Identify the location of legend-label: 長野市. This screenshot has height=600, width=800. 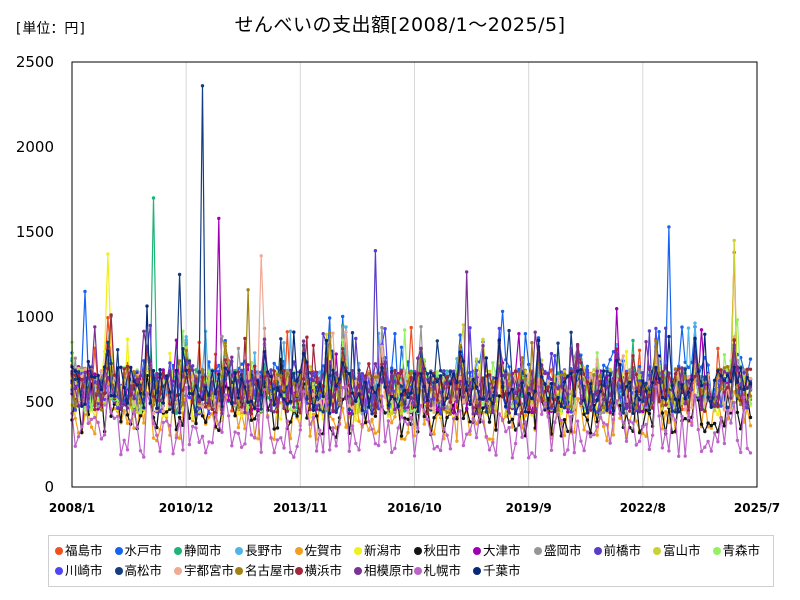
(264, 550).